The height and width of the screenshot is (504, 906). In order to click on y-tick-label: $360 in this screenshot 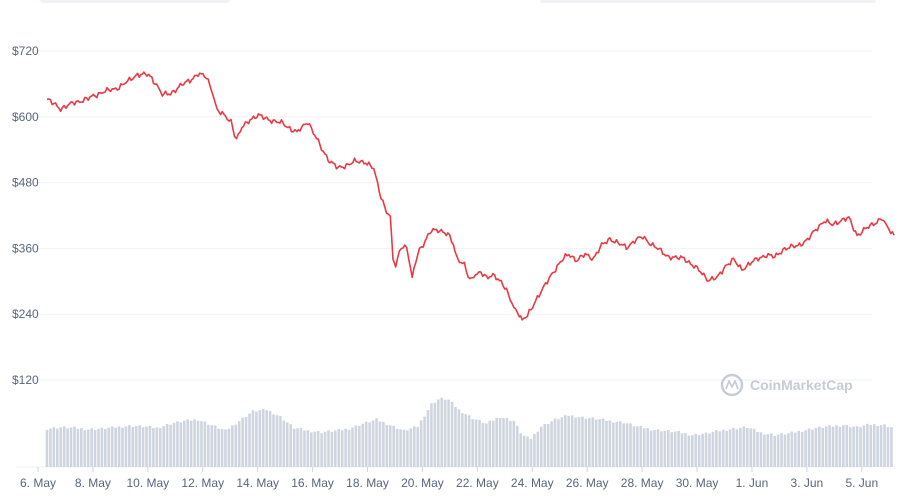, I will do `click(25, 248)`.